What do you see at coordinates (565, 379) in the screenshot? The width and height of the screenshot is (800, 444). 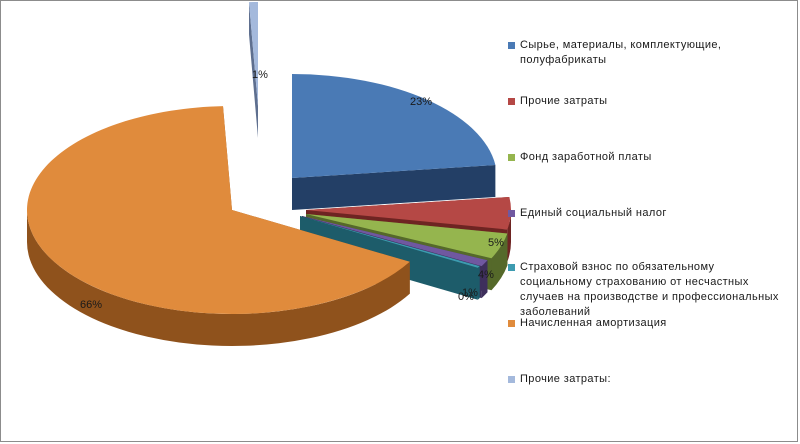 I see `legend-label-6: Прочие затраты:` at bounding box center [565, 379].